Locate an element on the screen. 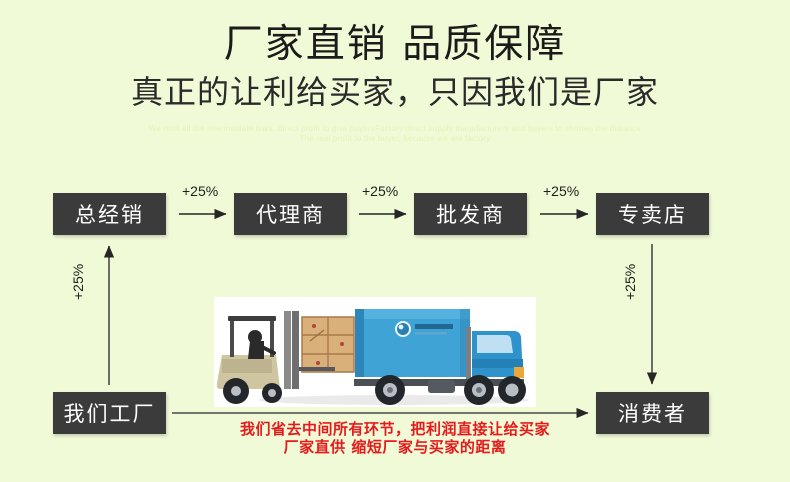 The height and width of the screenshot is (482, 790). flow-node-wholesaler-label: 批发商 is located at coordinates (470, 215).